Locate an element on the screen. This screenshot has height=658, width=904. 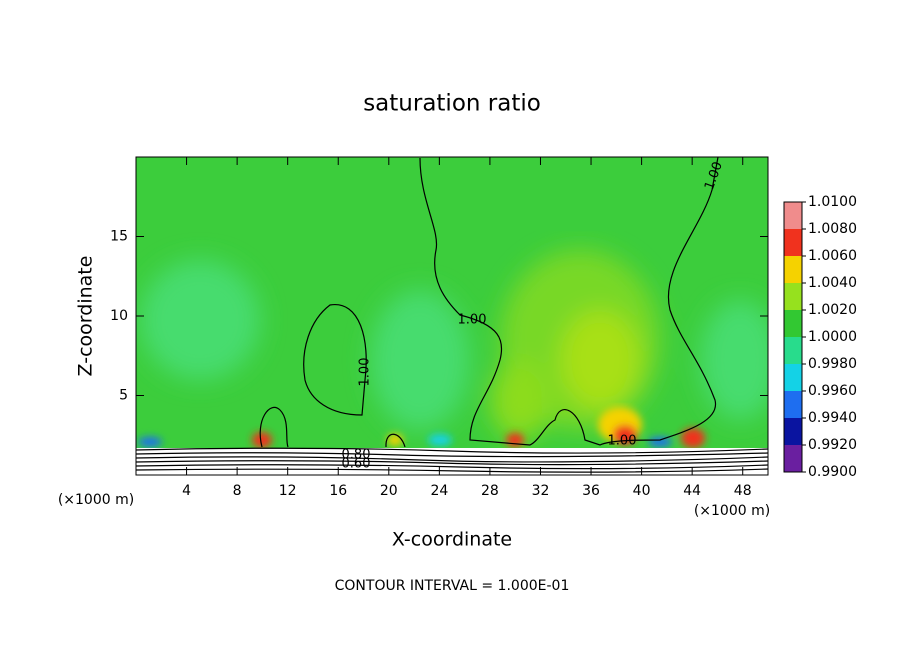
colorbar-label: 0.9900 is located at coordinates (832, 472).